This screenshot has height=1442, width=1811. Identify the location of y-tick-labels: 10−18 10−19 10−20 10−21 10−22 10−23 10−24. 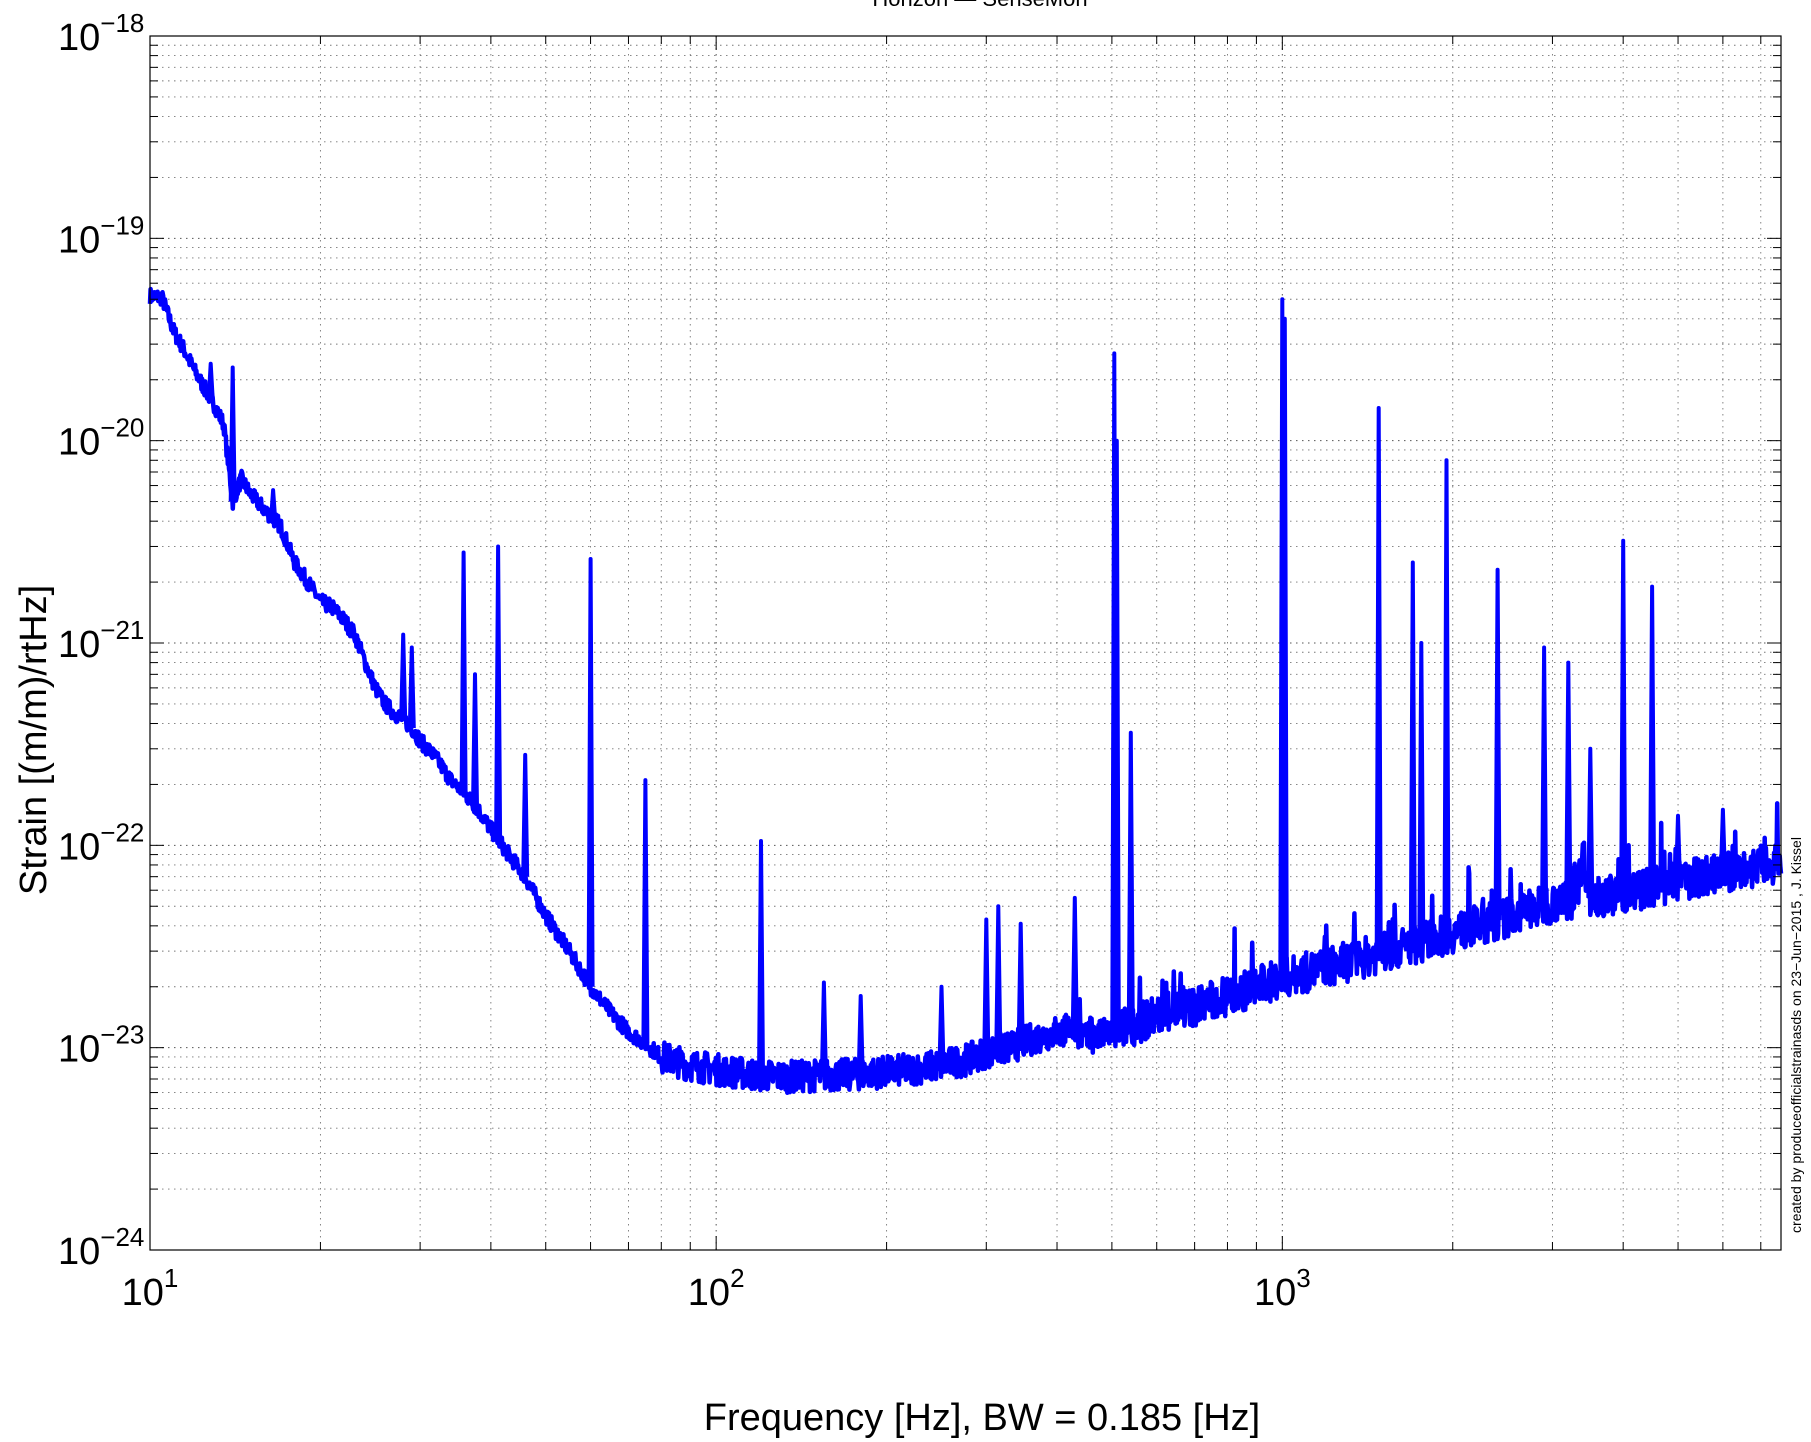
(101, 640).